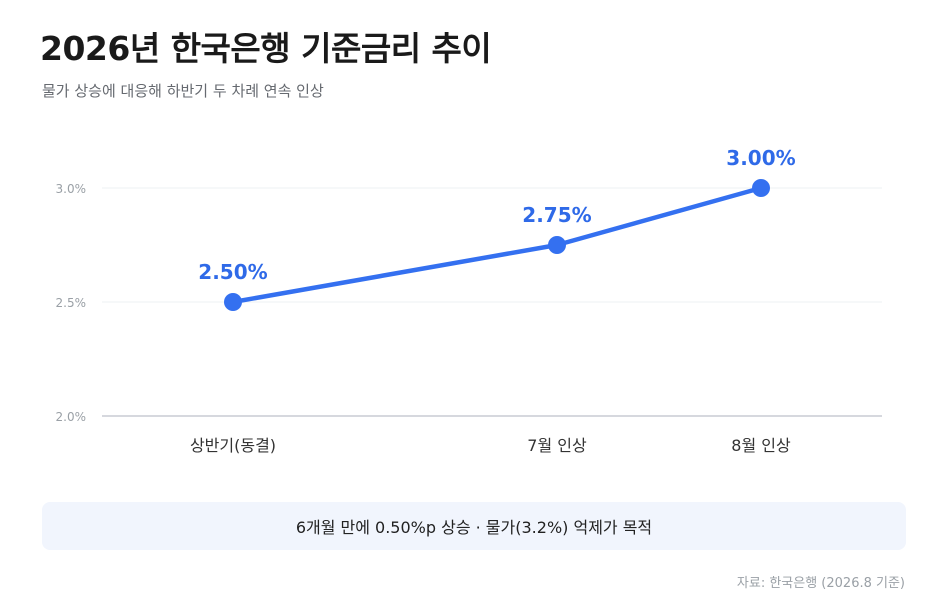  Describe the element at coordinates (556, 215) in the screenshot. I see `data-label: 2.75%` at that location.